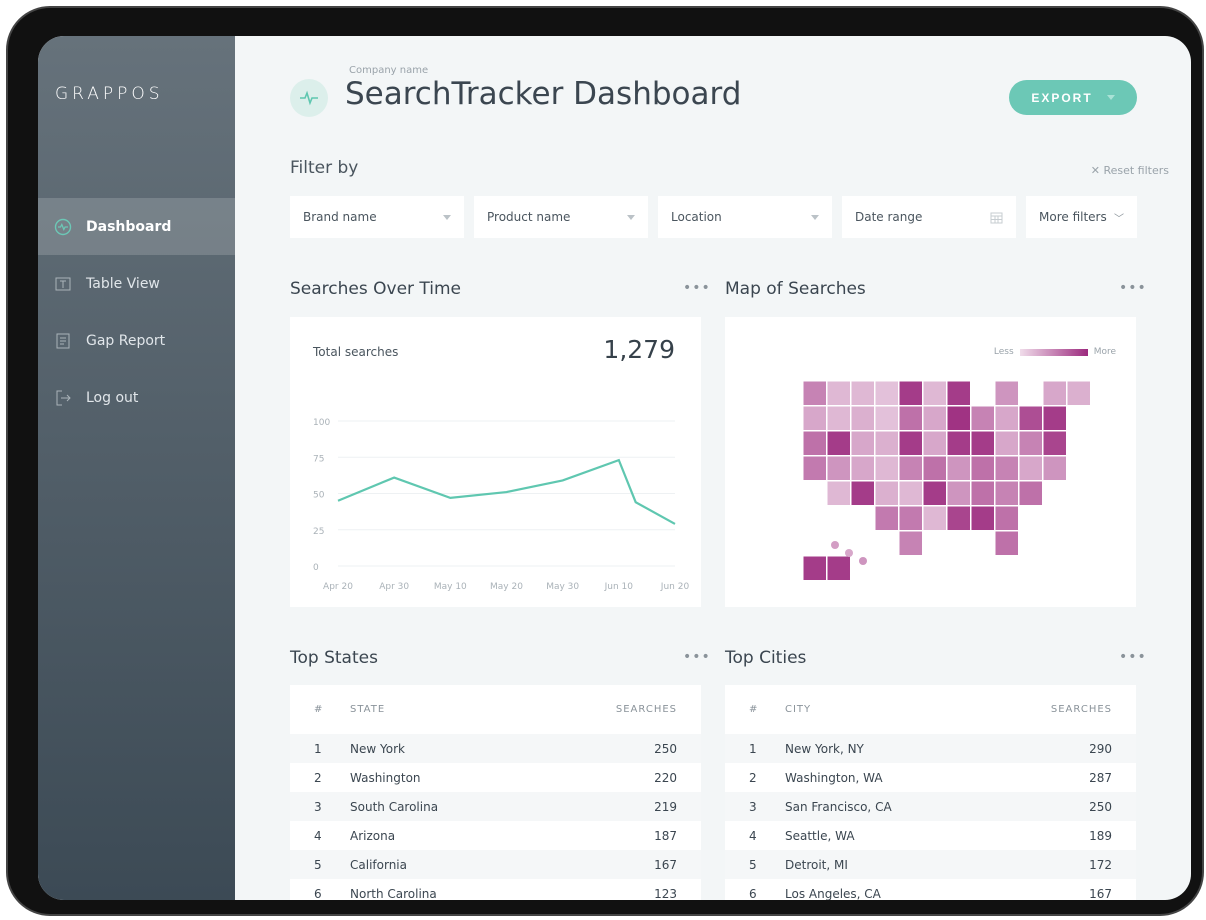 The height and width of the screenshot is (920, 1206). What do you see at coordinates (561, 217) in the screenshot?
I see `product-filter: Product name` at bounding box center [561, 217].